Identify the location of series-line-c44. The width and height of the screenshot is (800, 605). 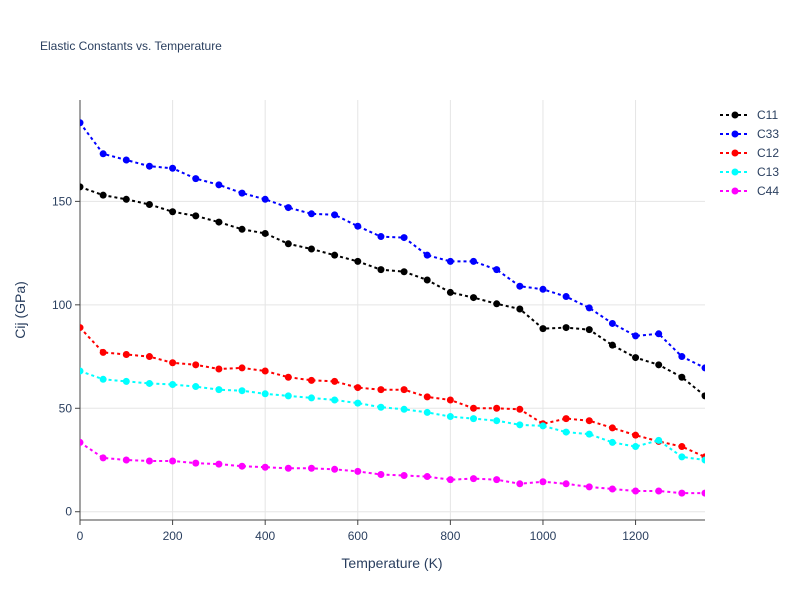
(392, 468).